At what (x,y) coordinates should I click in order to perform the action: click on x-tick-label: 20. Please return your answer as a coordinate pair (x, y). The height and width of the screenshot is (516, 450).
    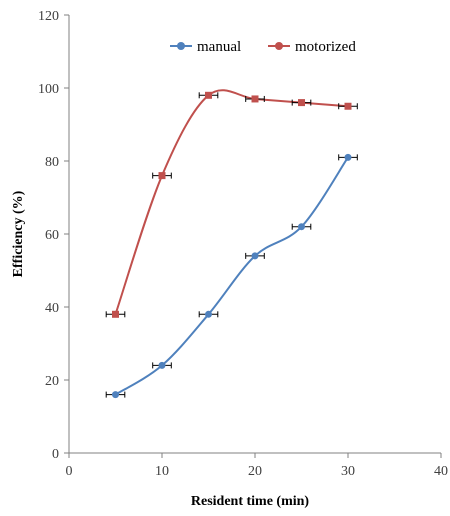
    Looking at the image, I should click on (255, 471).